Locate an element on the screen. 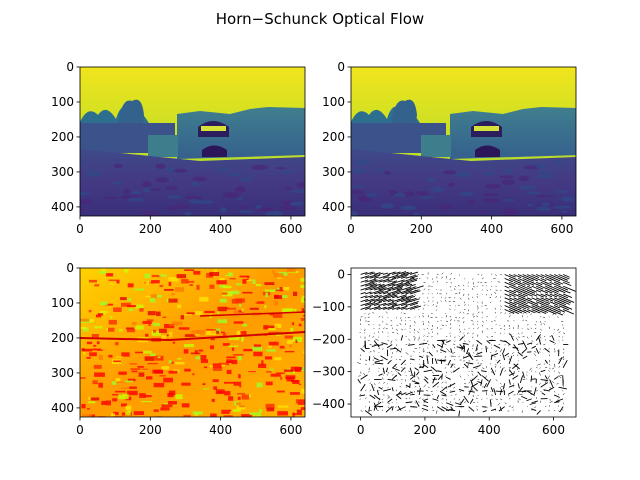  axes-frame is located at coordinates (192, 141).